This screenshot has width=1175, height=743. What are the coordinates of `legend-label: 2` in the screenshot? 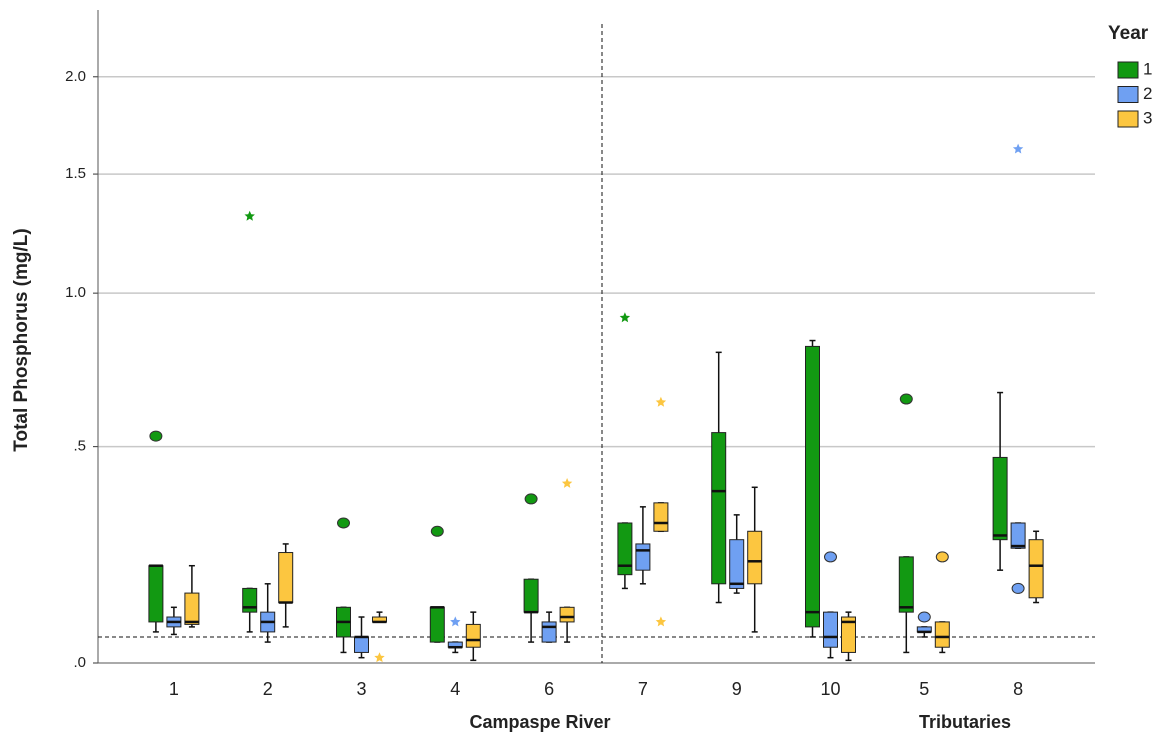 It's located at (1147, 93).